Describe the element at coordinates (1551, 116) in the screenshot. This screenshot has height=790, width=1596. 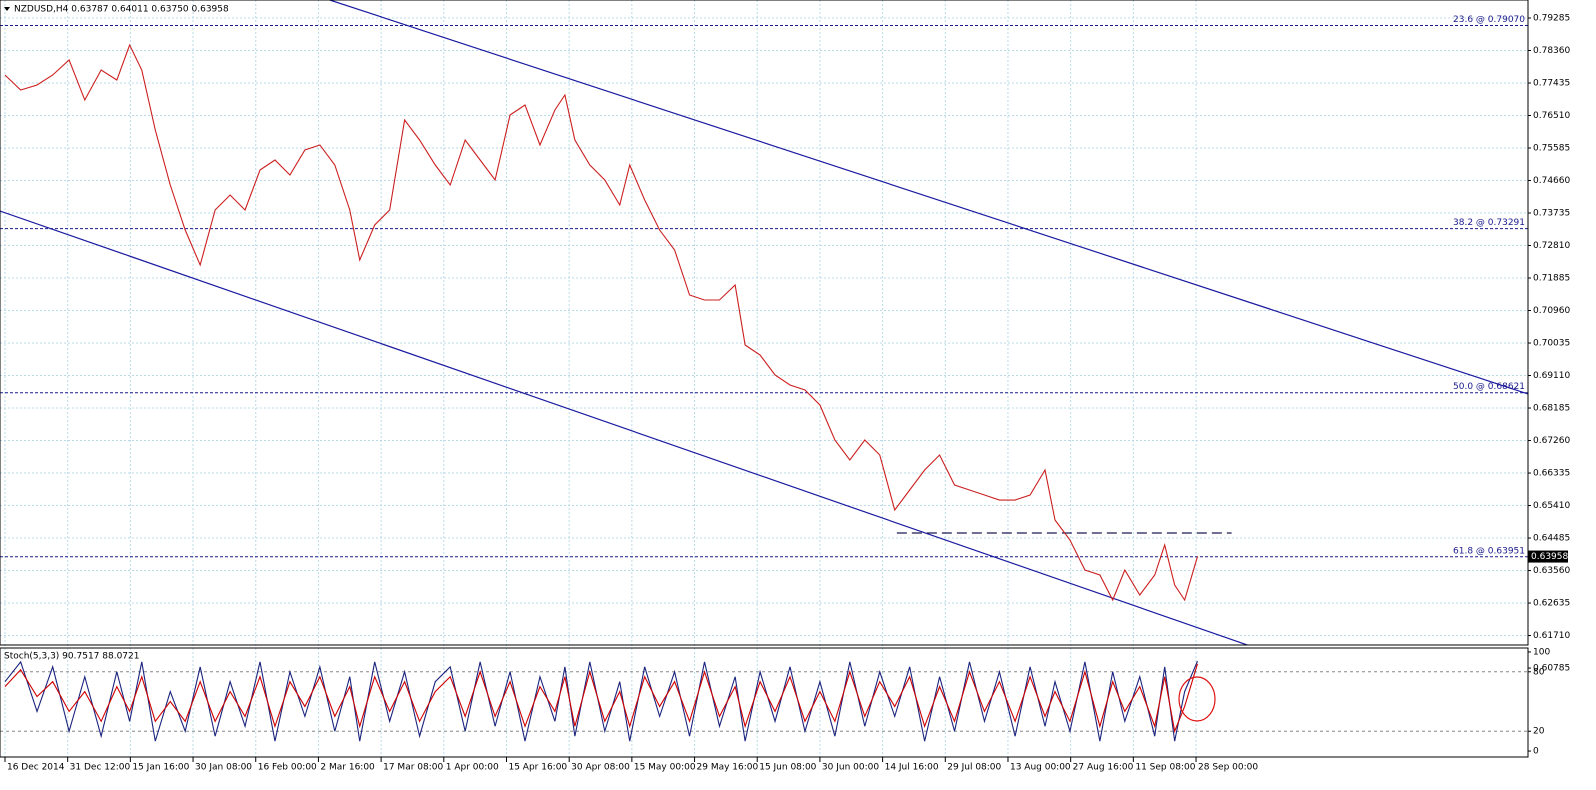
I see `y-tick-label: 0.76510` at that location.